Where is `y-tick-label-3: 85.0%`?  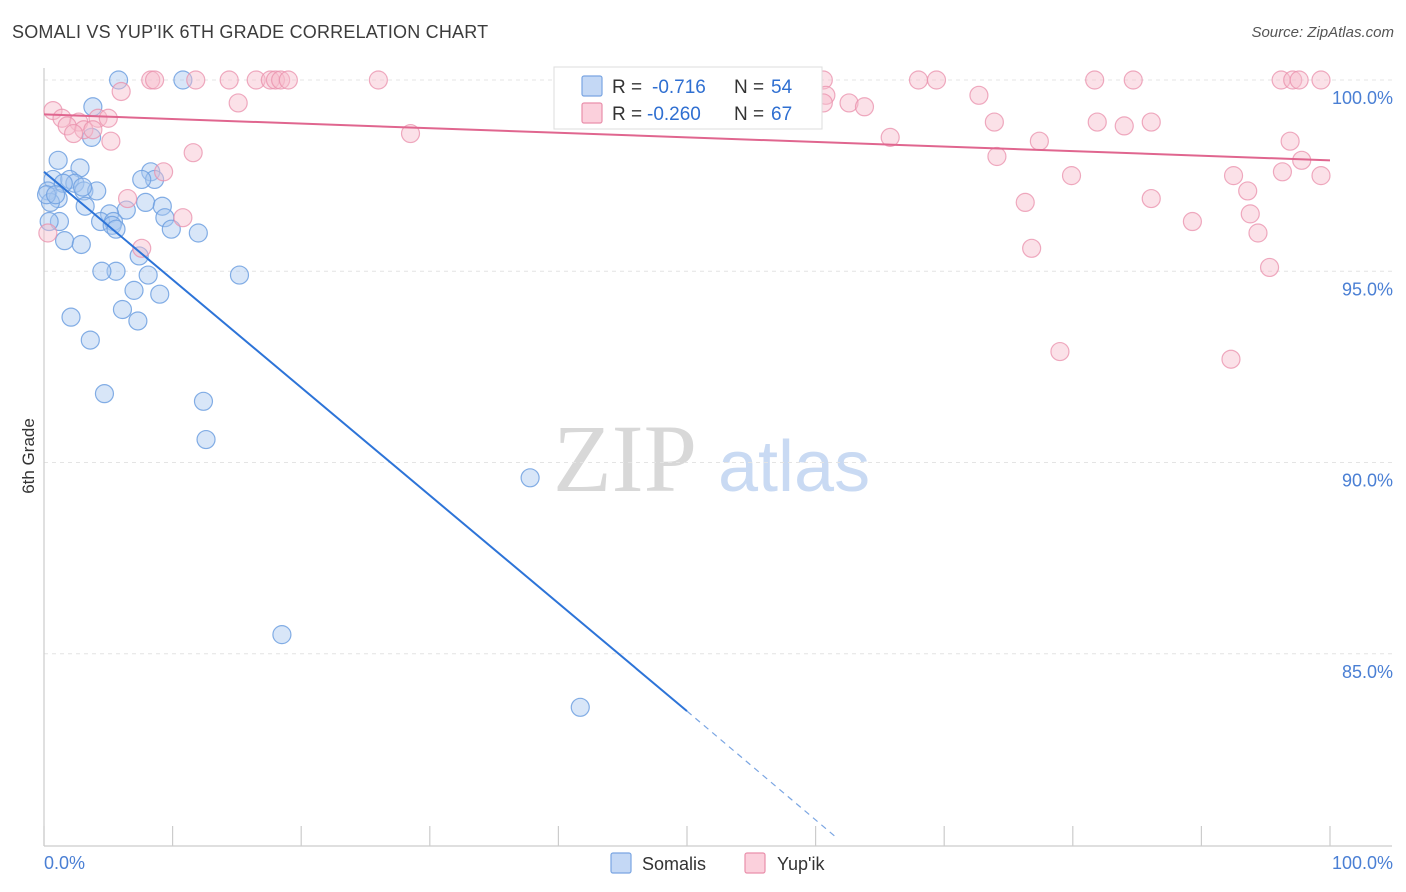
y-tick-label-3: 85.0% is located at coordinates (1367, 672).